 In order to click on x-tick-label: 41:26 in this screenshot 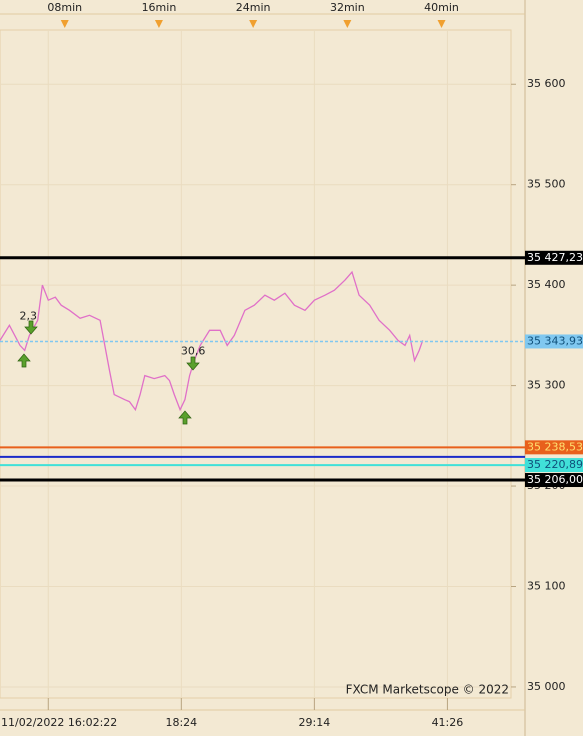, I will do `click(448, 722)`.